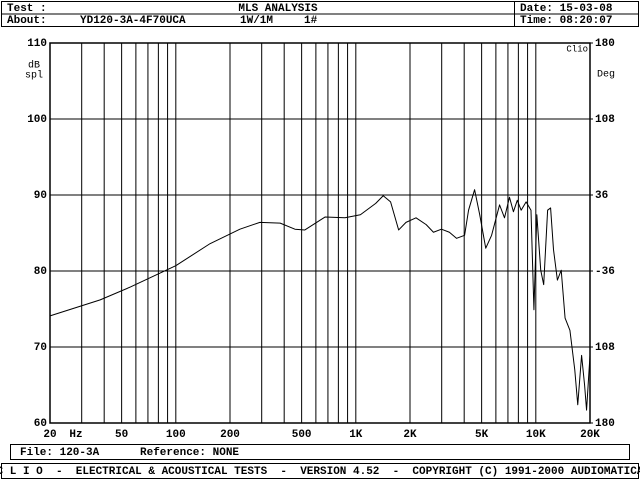 This screenshot has width=640, height=480. What do you see at coordinates (536, 435) in the screenshot?
I see `x-tick-label: 10K` at bounding box center [536, 435].